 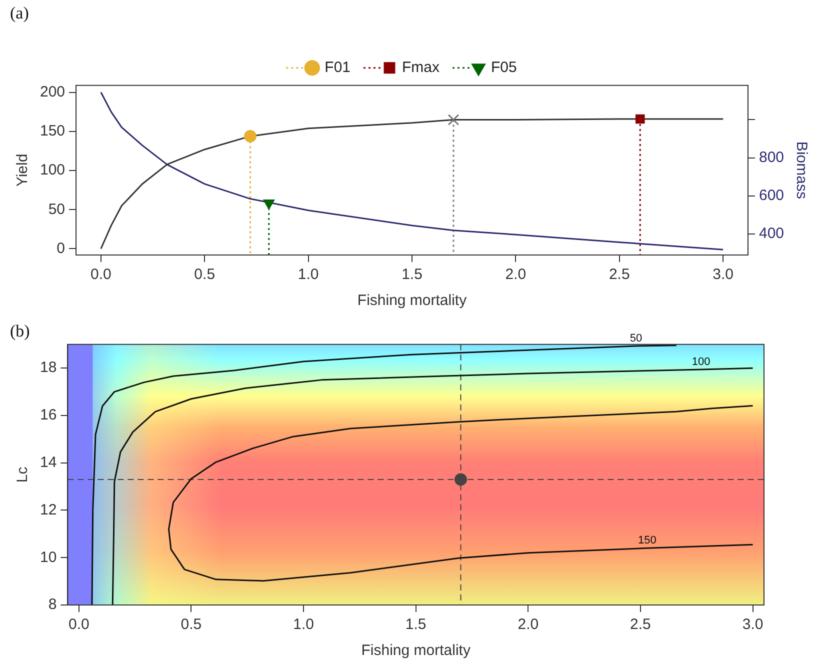 What do you see at coordinates (48, 367) in the screenshot?
I see `y-tick-label: 18` at bounding box center [48, 367].